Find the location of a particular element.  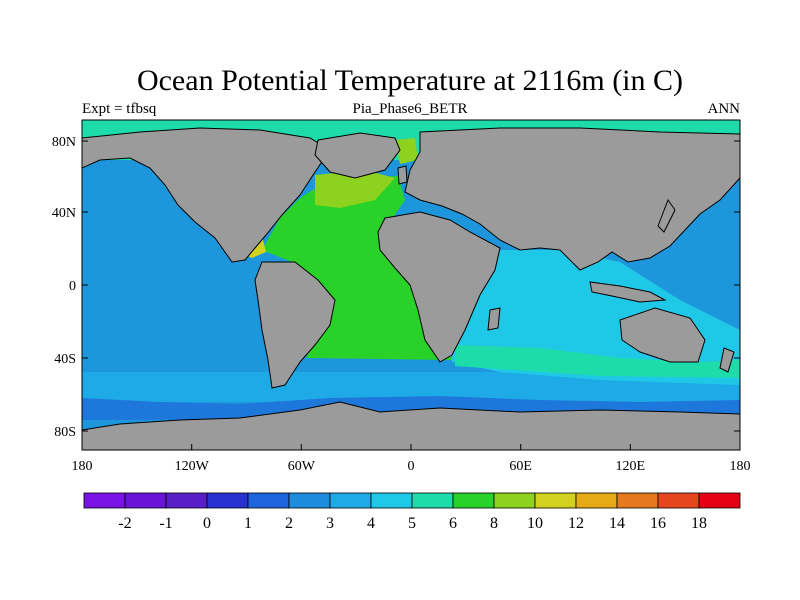

lon-label-180e: 180 is located at coordinates (740, 466).